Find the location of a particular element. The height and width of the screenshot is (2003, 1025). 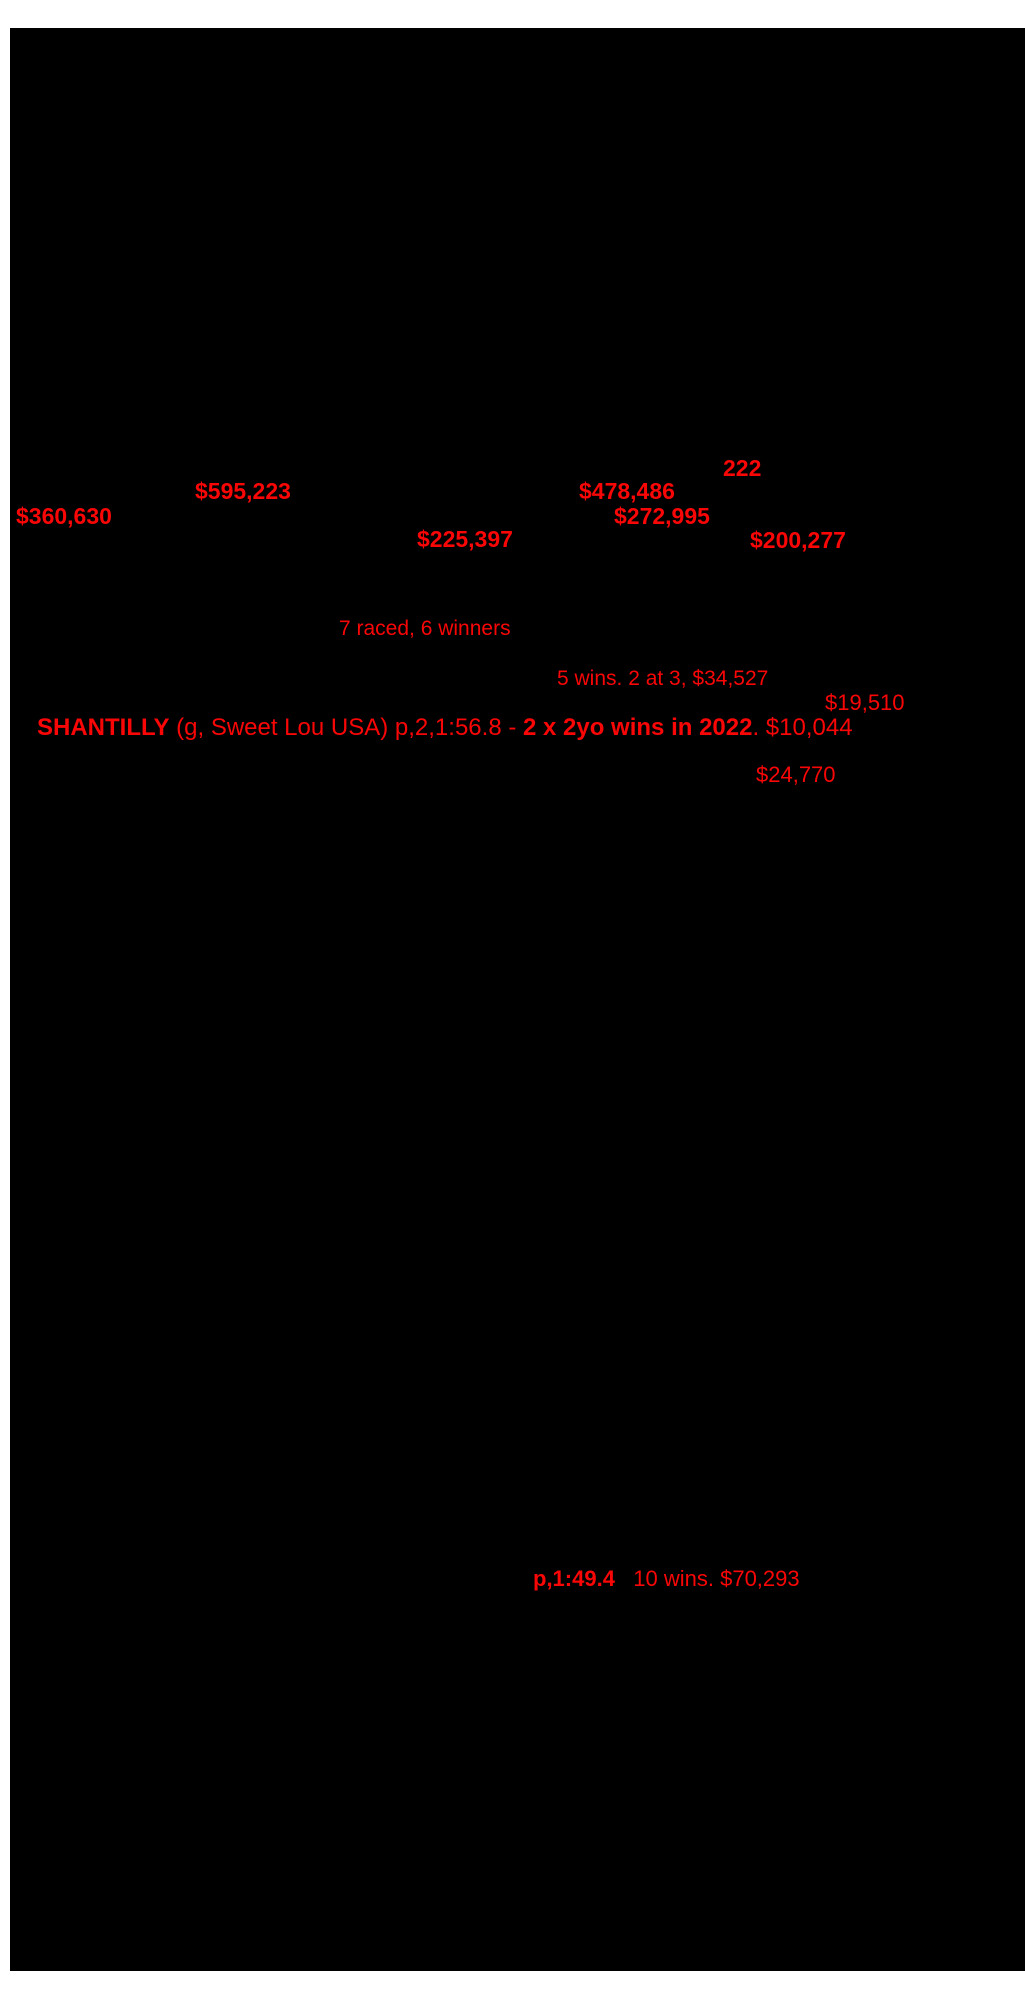

earnings-478486: $478,486 is located at coordinates (627, 491).